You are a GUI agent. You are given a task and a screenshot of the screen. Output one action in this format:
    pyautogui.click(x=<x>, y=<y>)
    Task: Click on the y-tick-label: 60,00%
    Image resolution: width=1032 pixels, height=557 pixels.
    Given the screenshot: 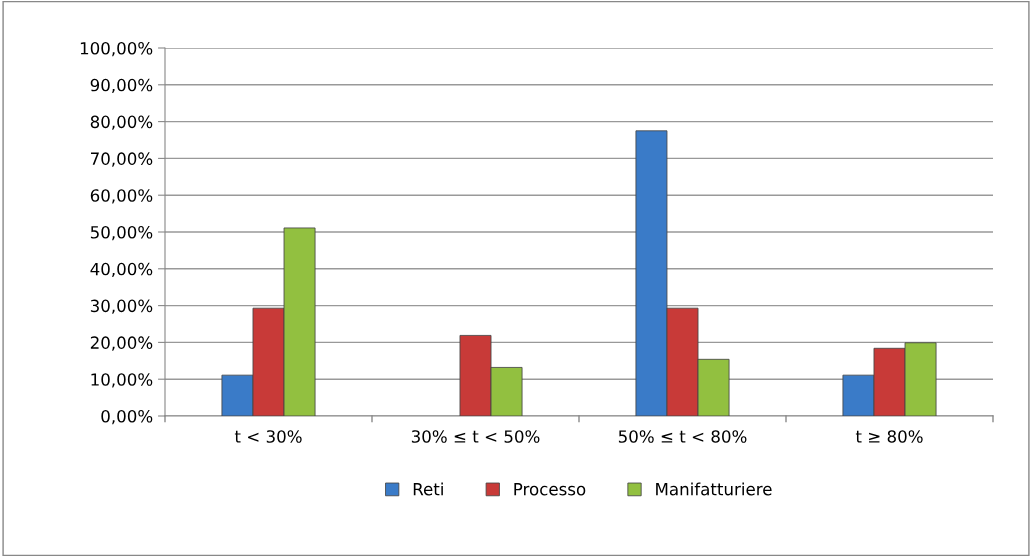 What is the action you would take?
    pyautogui.click(x=121, y=196)
    